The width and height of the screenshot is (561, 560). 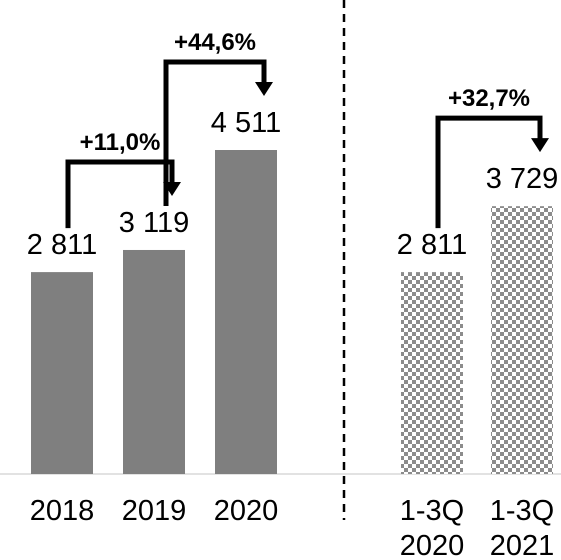 What do you see at coordinates (522, 340) in the screenshot?
I see `bar-1-3q-2021` at bounding box center [522, 340].